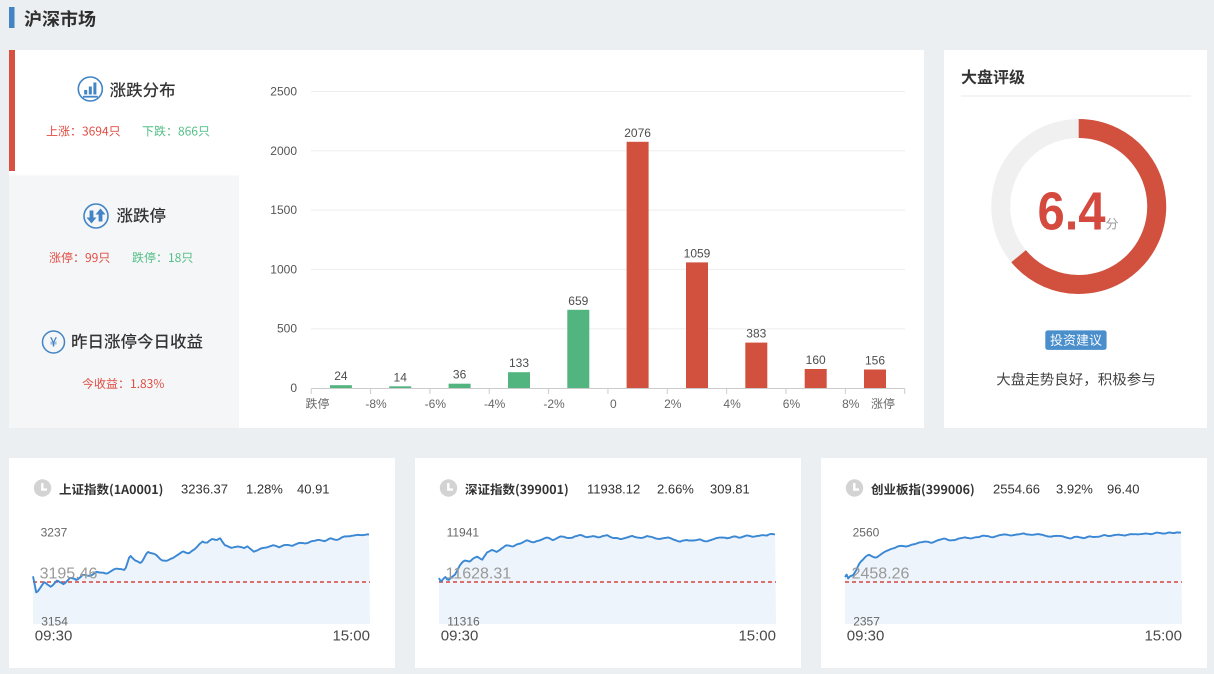  Describe the element at coordinates (637, 133) in the screenshot. I see `svg-text: 2076` at that location.